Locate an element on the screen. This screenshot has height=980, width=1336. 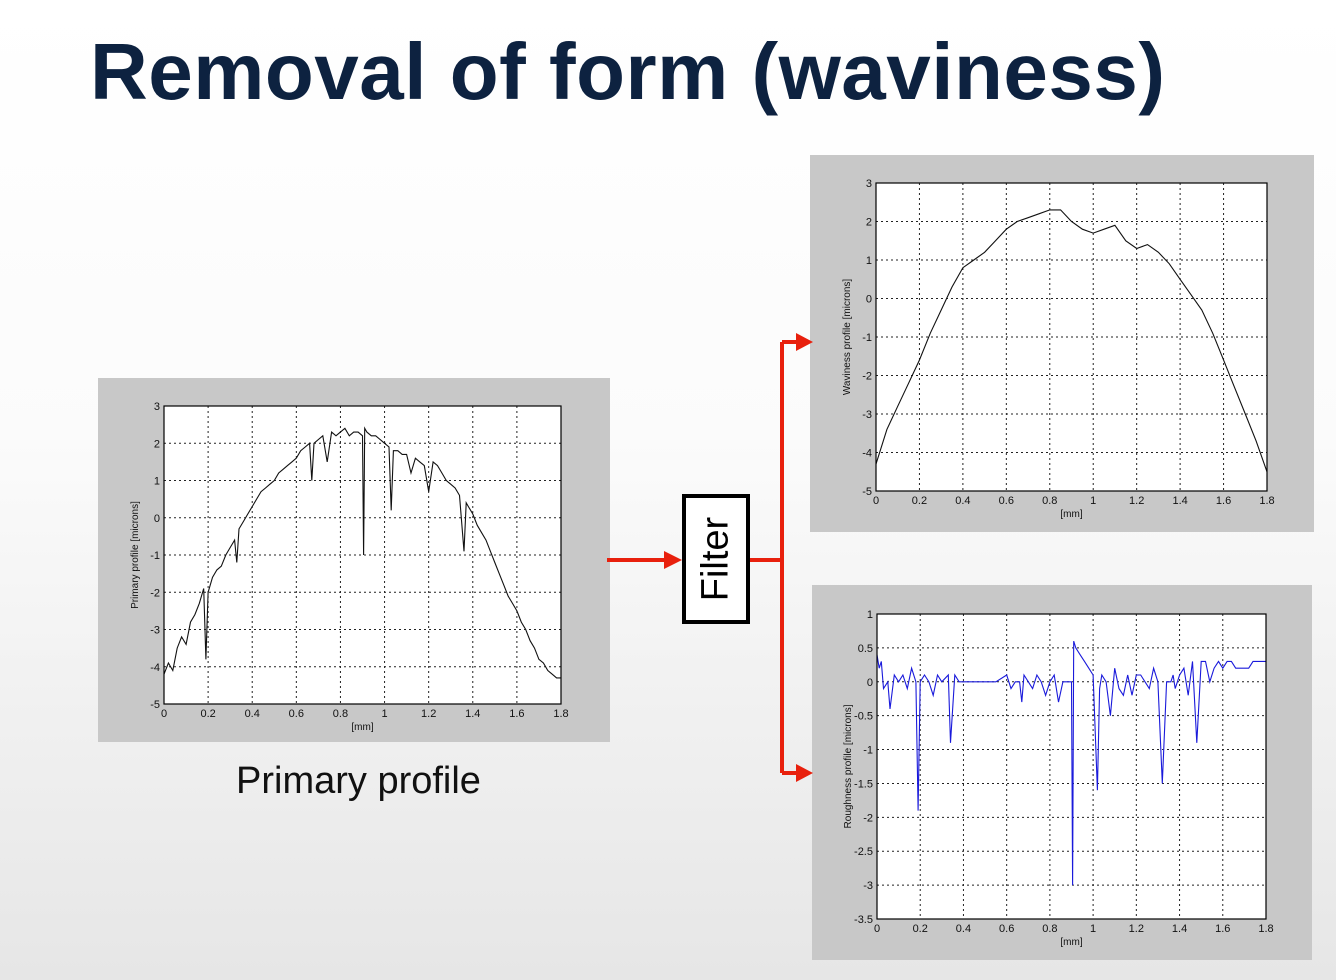
roughness-y-tick-label: 0.5 is located at coordinates (865, 649).